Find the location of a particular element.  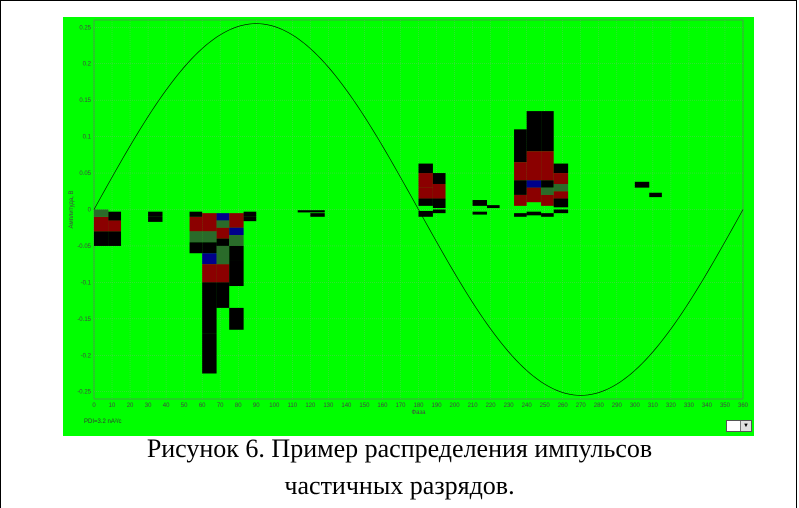

x-tick-label: 360 is located at coordinates (743, 406).